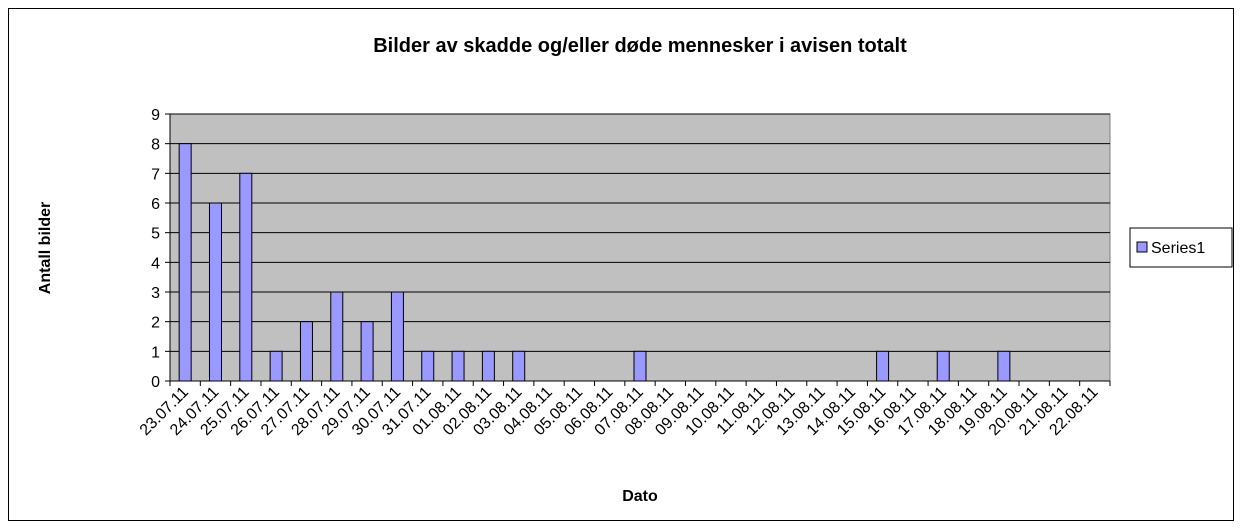  I want to click on y-axis-title: Antall bilder, so click(45, 248).